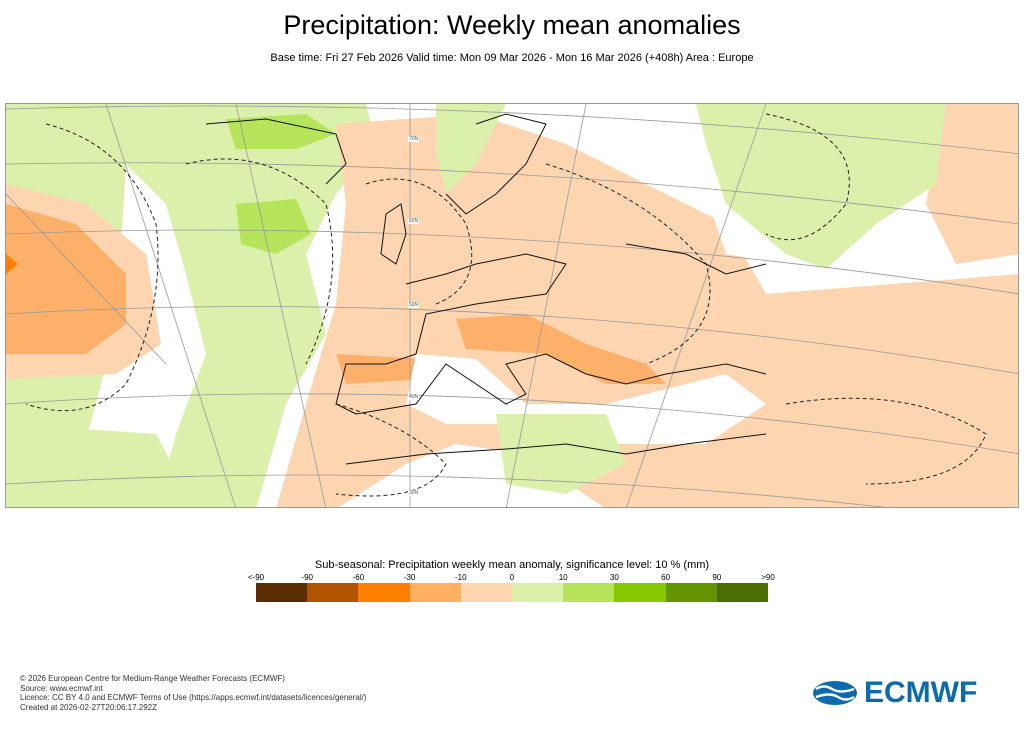 This screenshot has height=736, width=1024. I want to click on ecmwf-logo-icon, so click(835, 693).